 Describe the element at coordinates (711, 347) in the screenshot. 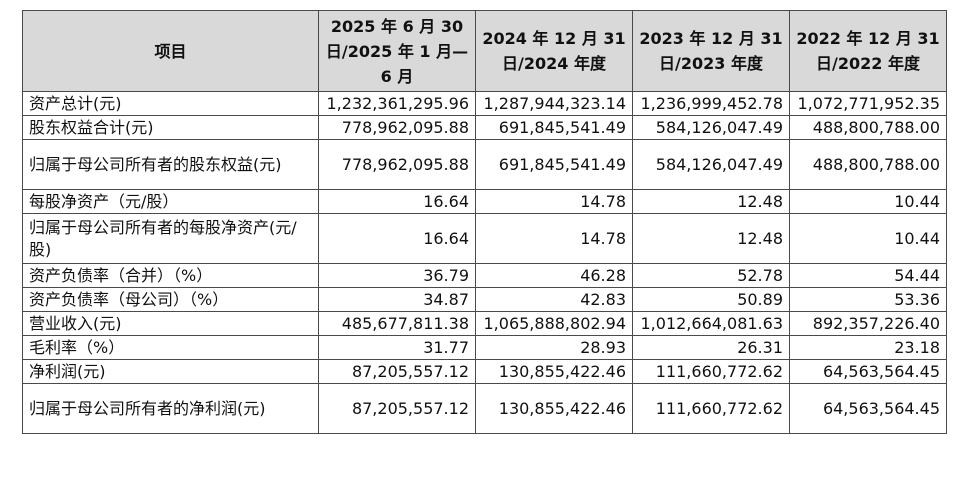

I see `row-value: 26.31` at that location.